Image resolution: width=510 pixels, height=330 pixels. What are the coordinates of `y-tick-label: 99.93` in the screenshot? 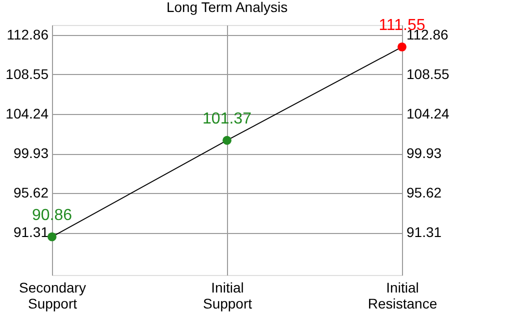 It's located at (31, 153).